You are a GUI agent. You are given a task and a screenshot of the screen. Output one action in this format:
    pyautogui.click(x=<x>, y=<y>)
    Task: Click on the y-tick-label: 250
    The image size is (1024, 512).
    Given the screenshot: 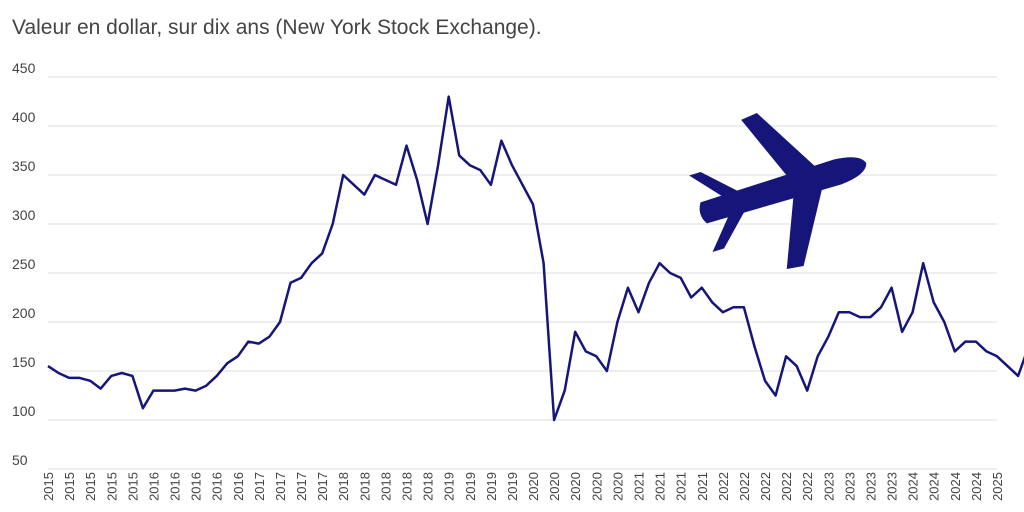 What is the action you would take?
    pyautogui.click(x=24, y=264)
    